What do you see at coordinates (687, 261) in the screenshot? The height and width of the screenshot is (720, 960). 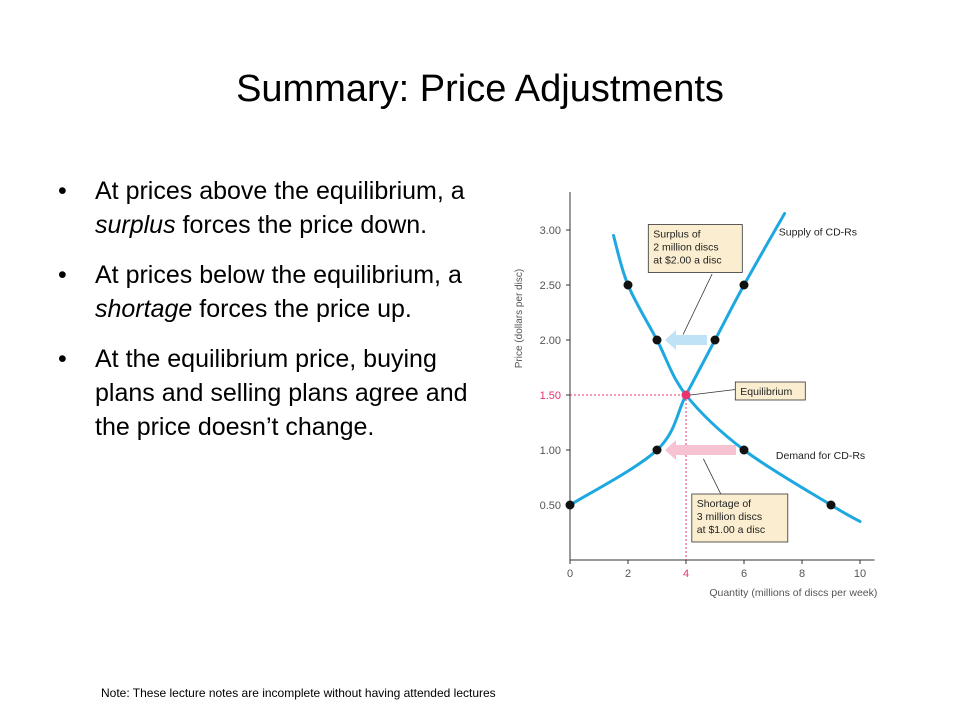 I see `surplus-annotation-line: at $2.00 a disc` at bounding box center [687, 261].